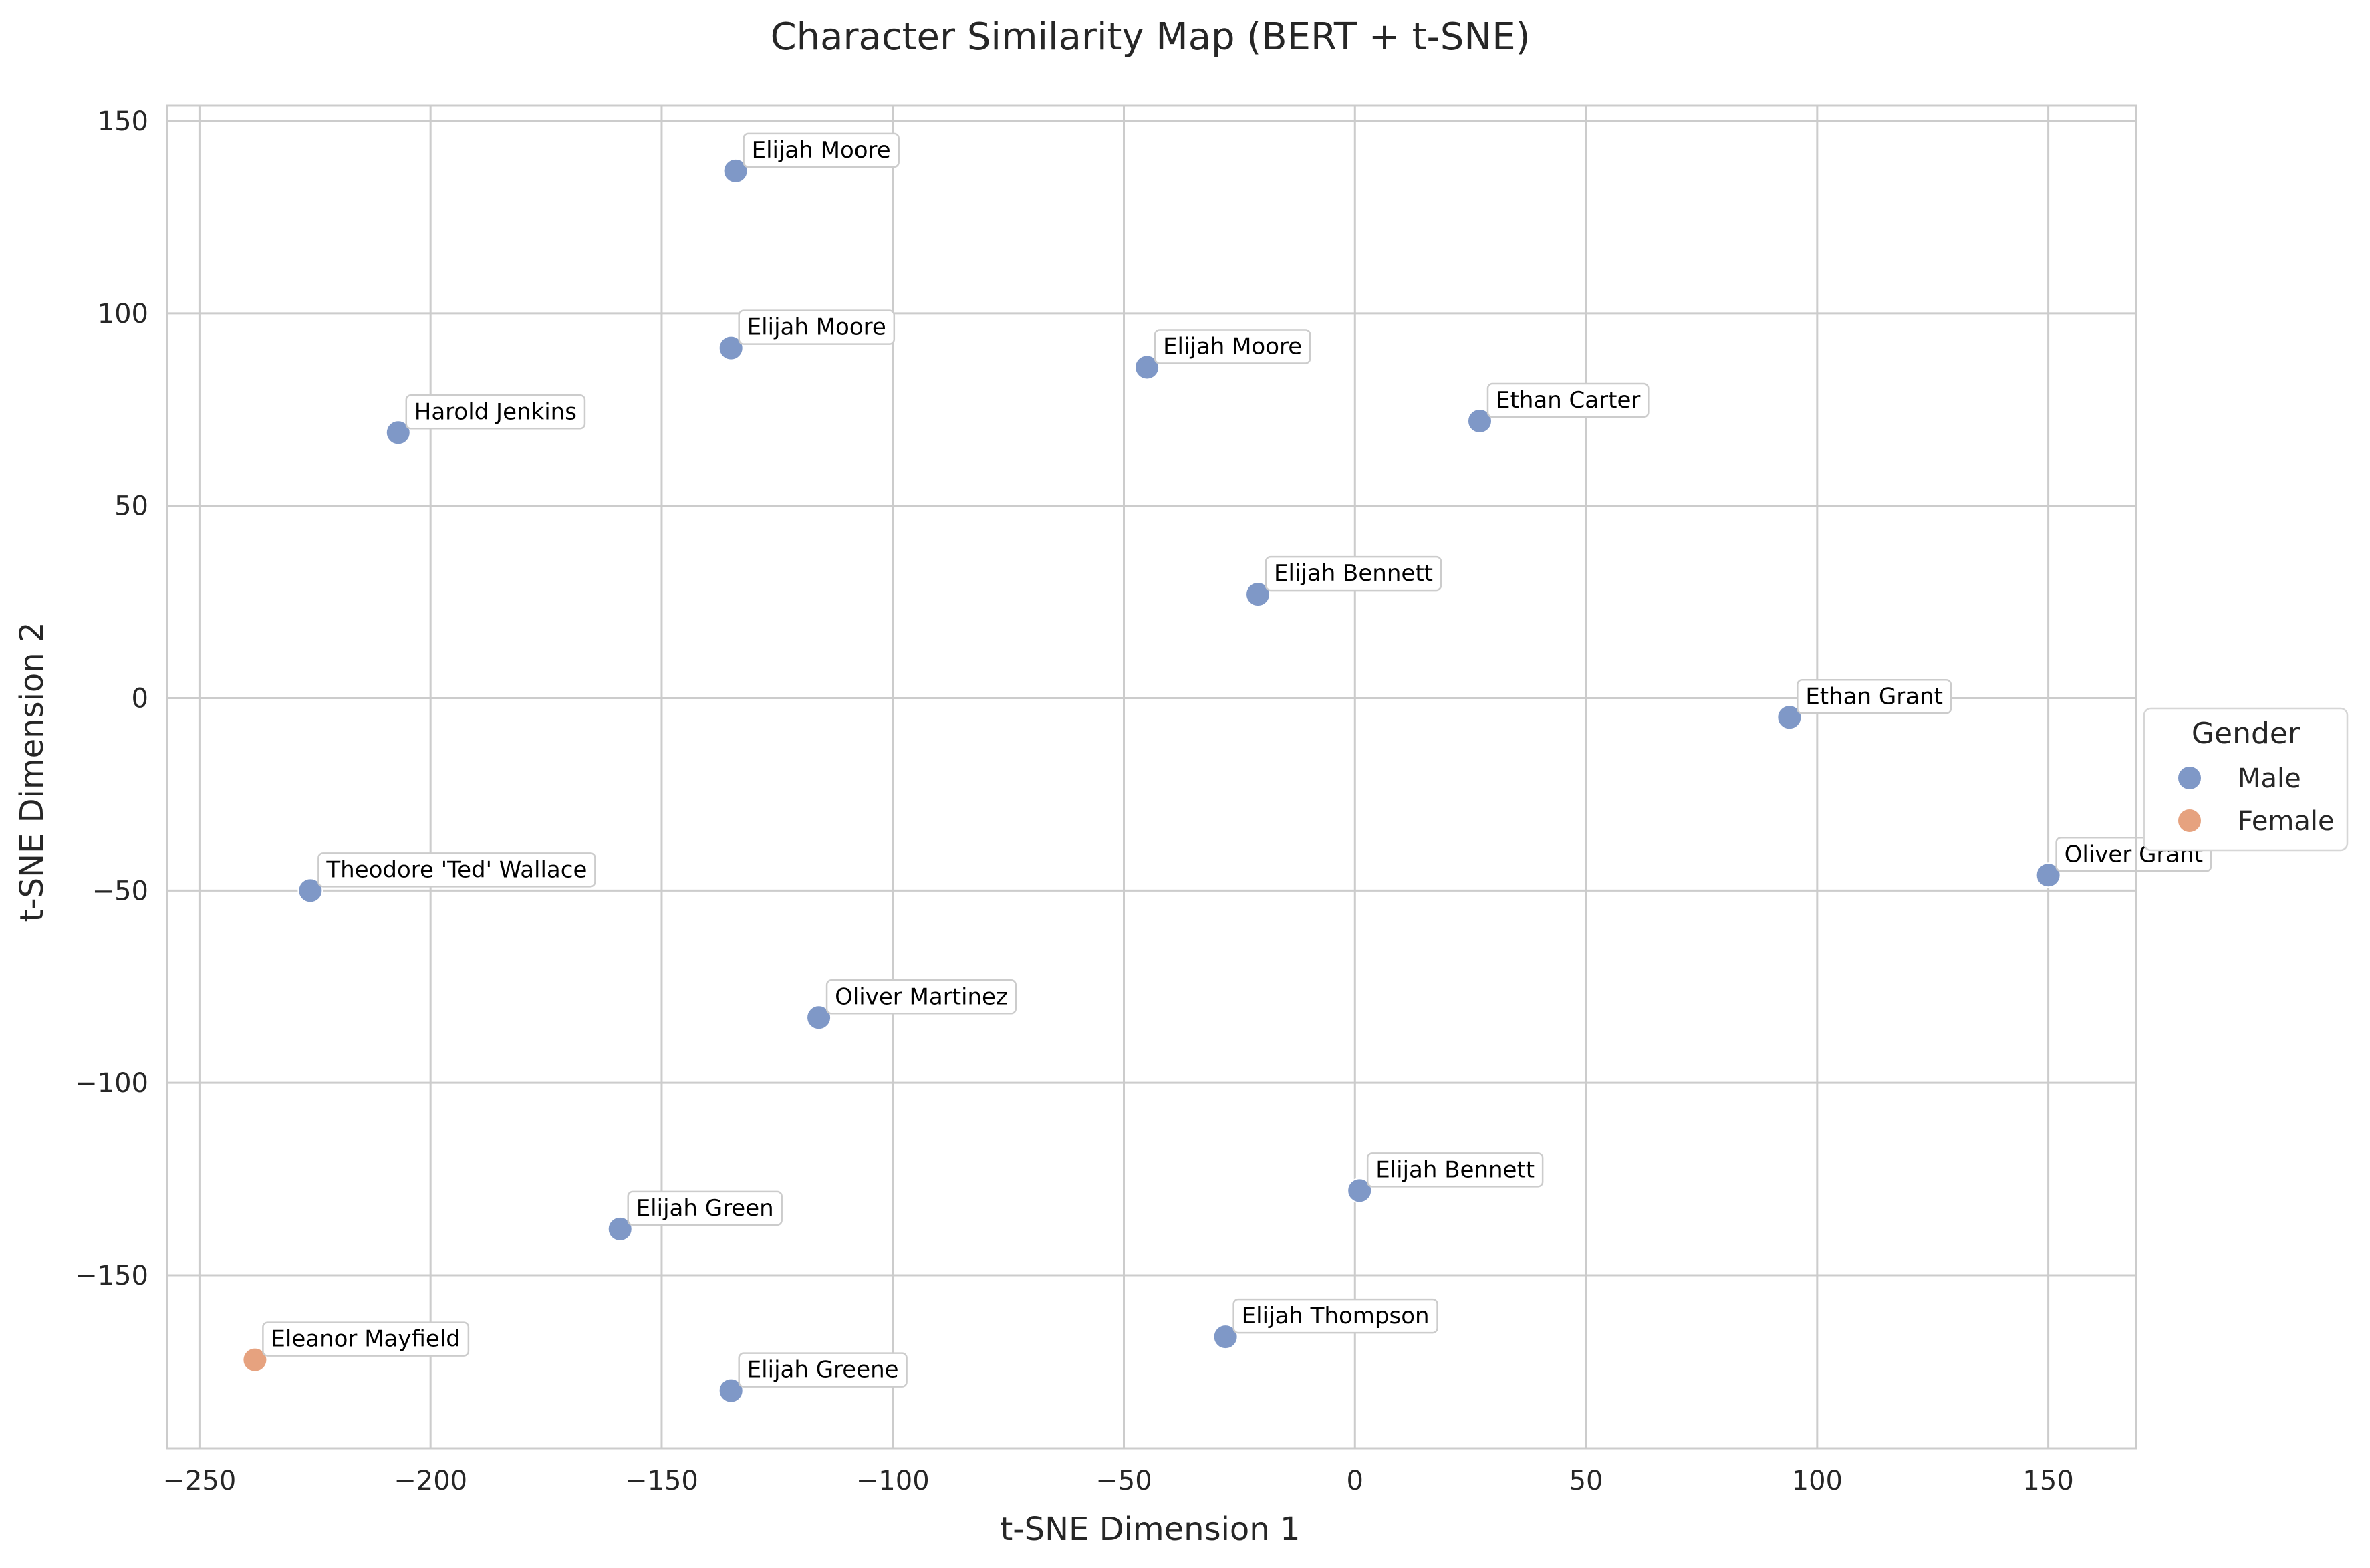 This screenshot has height=1568, width=2370. What do you see at coordinates (123, 121) in the screenshot?
I see `y-tick-label: 150` at bounding box center [123, 121].